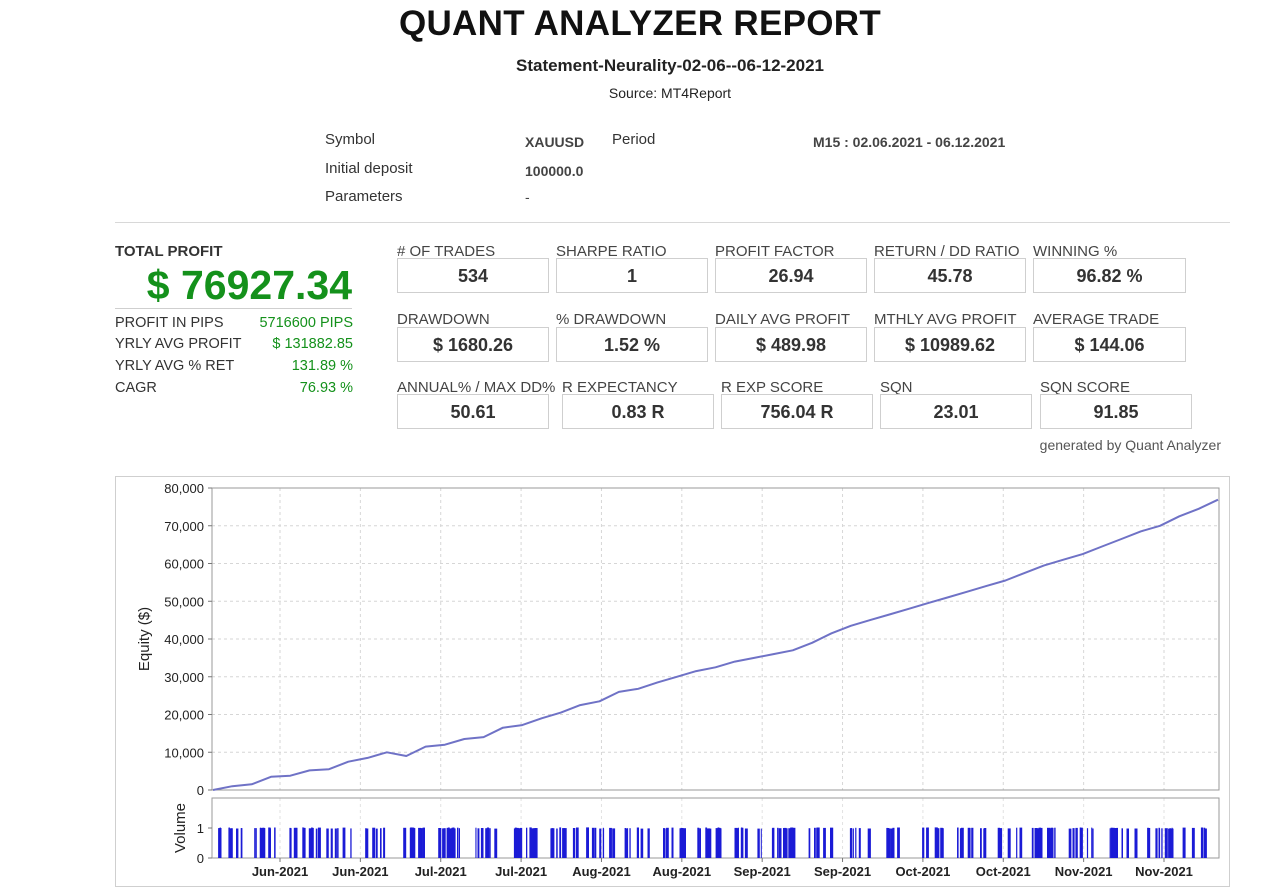 This screenshot has width=1280, height=892. What do you see at coordinates (640, 23) in the screenshot?
I see `report-title: QUANT ANALYZER REPORT` at bounding box center [640, 23].